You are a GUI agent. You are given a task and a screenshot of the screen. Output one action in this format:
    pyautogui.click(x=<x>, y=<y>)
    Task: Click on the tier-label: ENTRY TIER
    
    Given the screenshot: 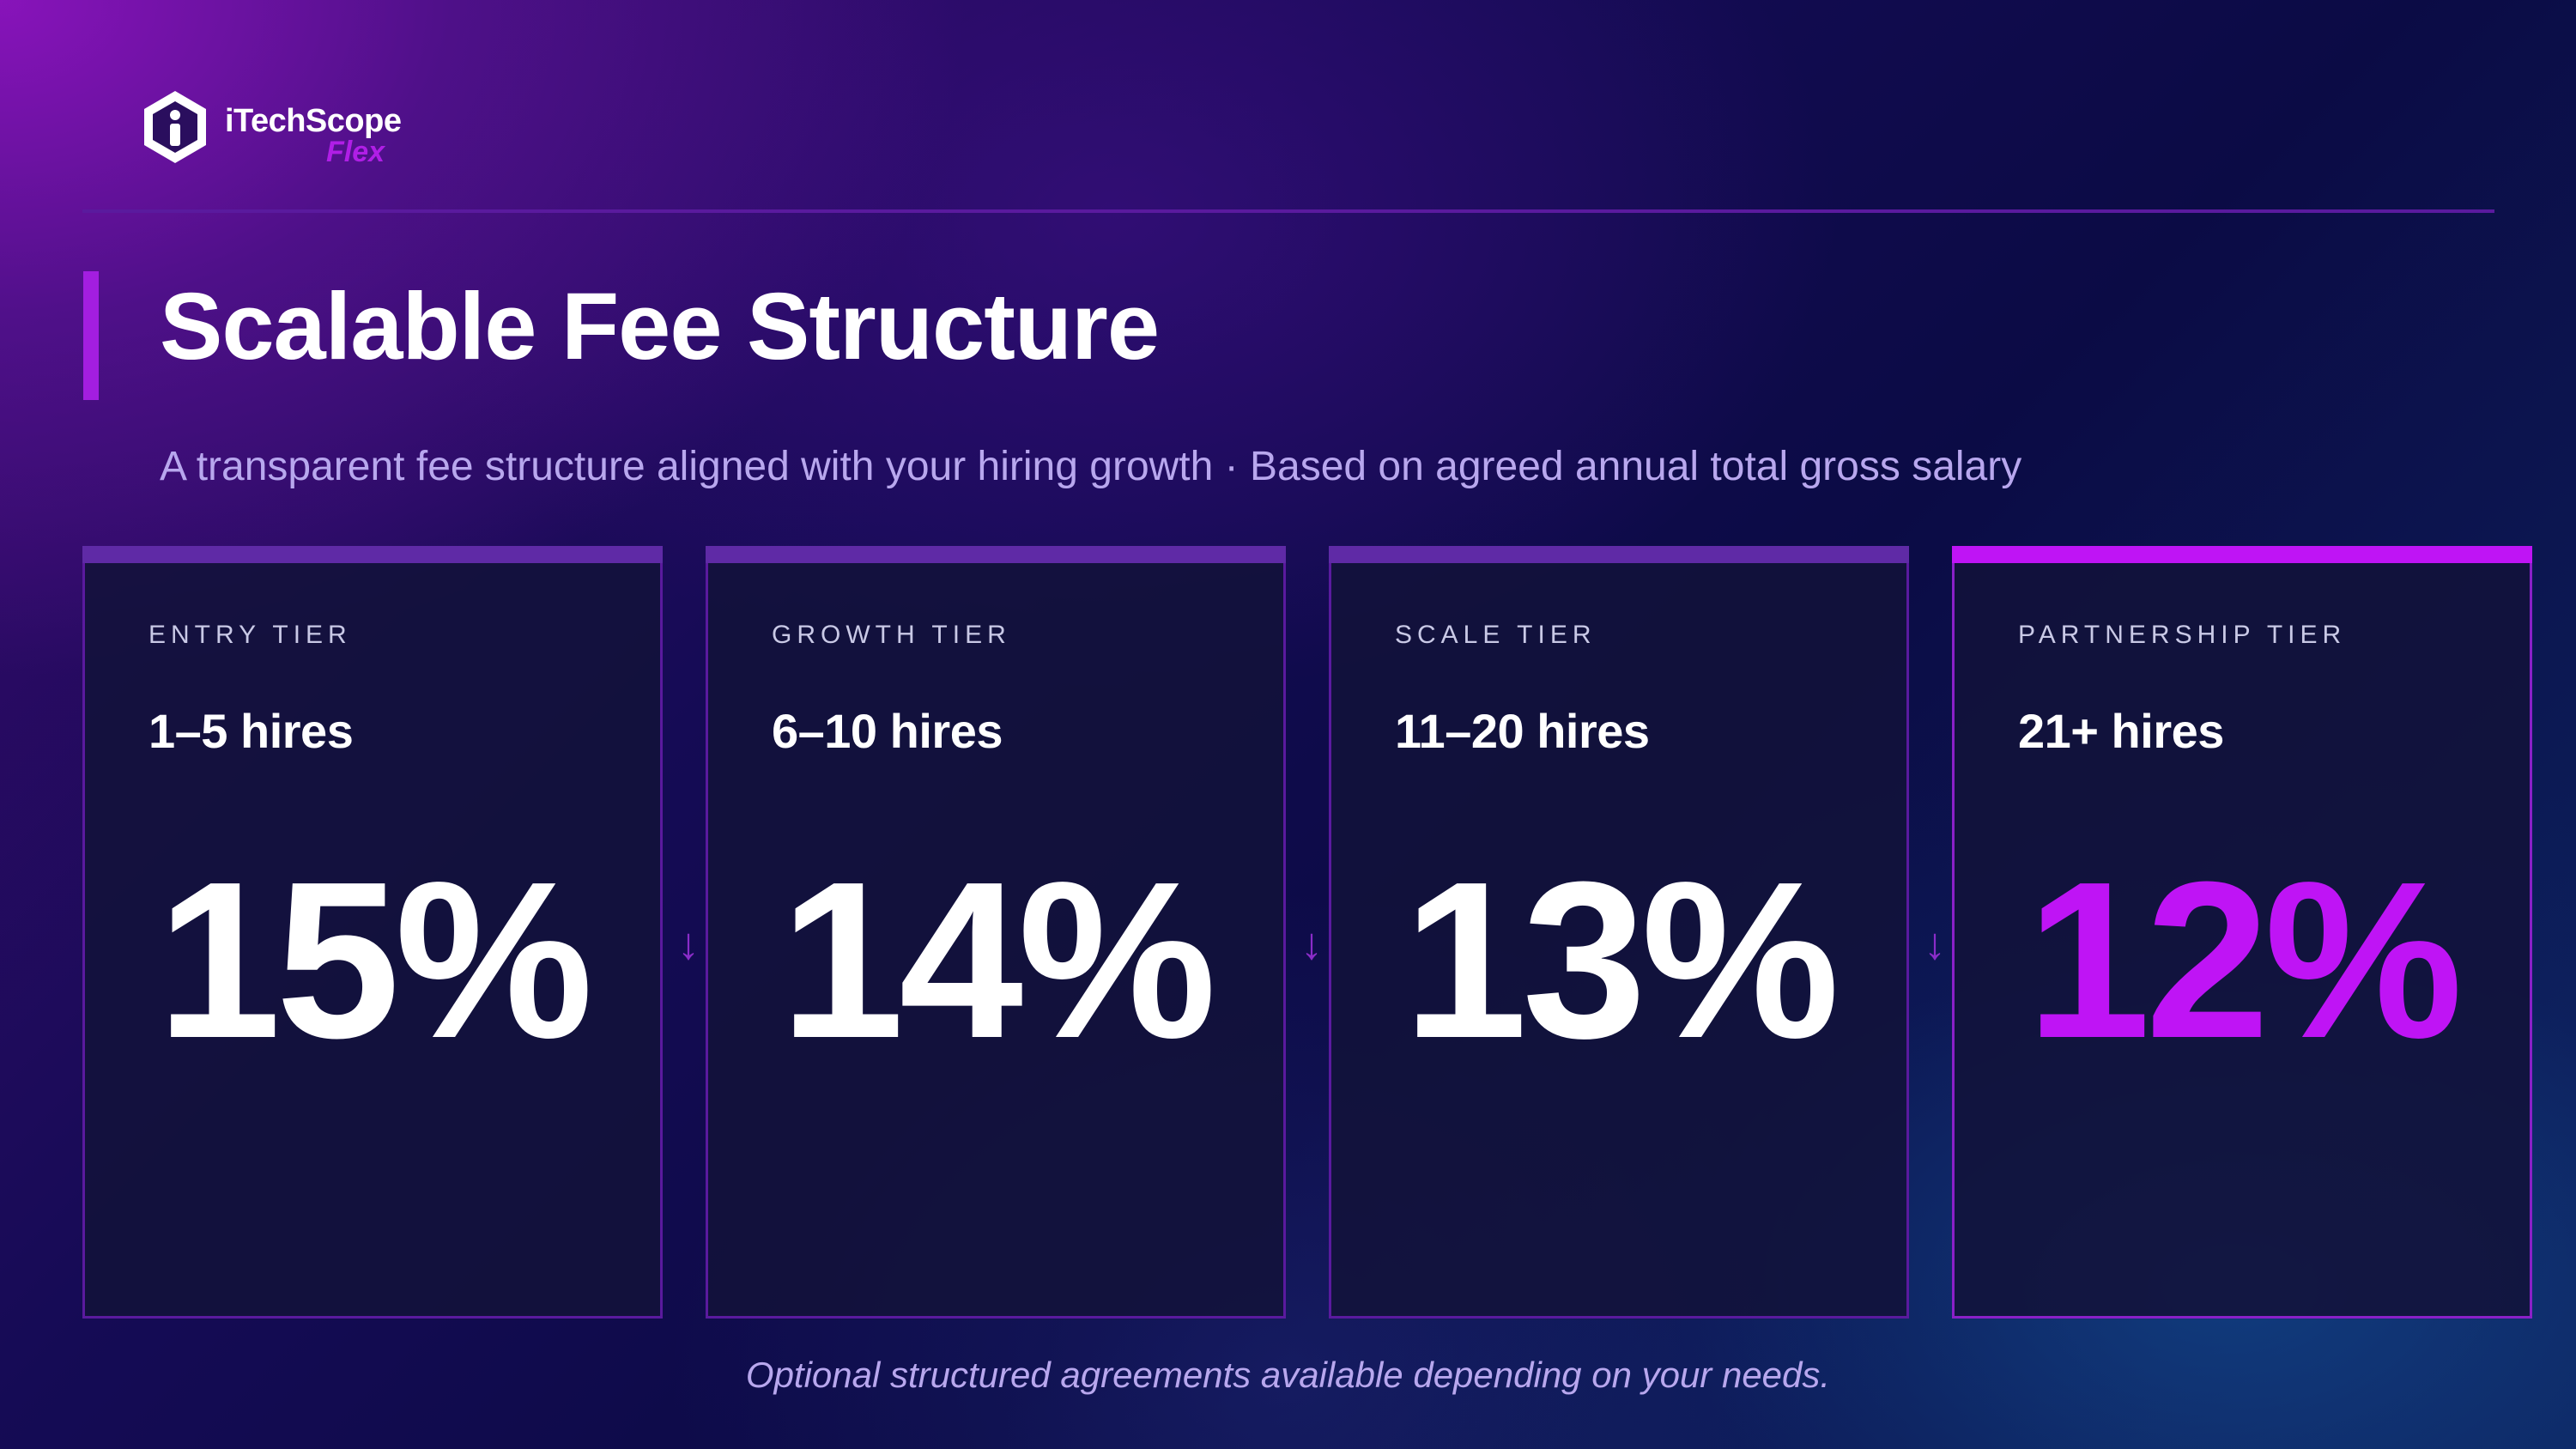 What is the action you would take?
    pyautogui.click(x=250, y=635)
    